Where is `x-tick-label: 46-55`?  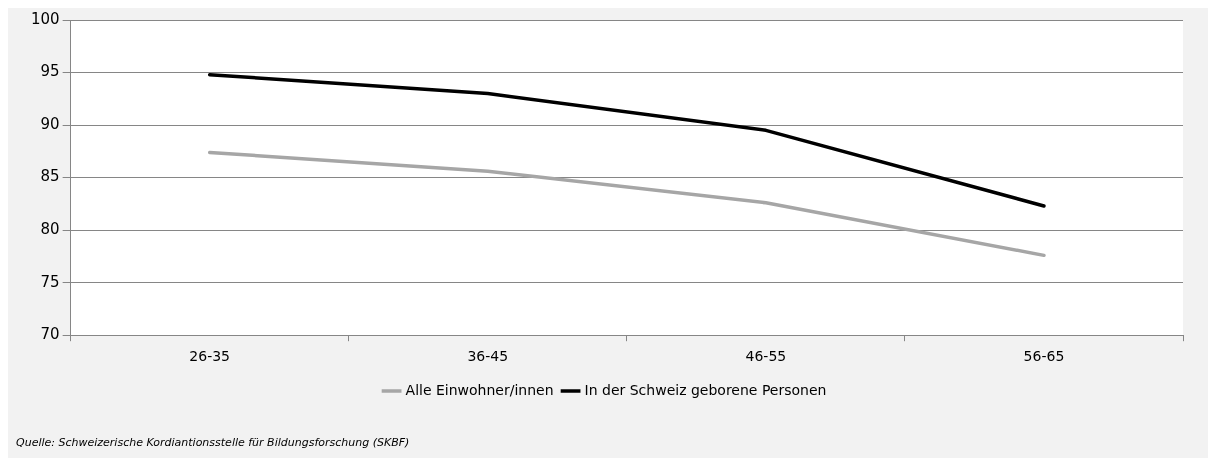
x-tick-label: 46-55 is located at coordinates (766, 356).